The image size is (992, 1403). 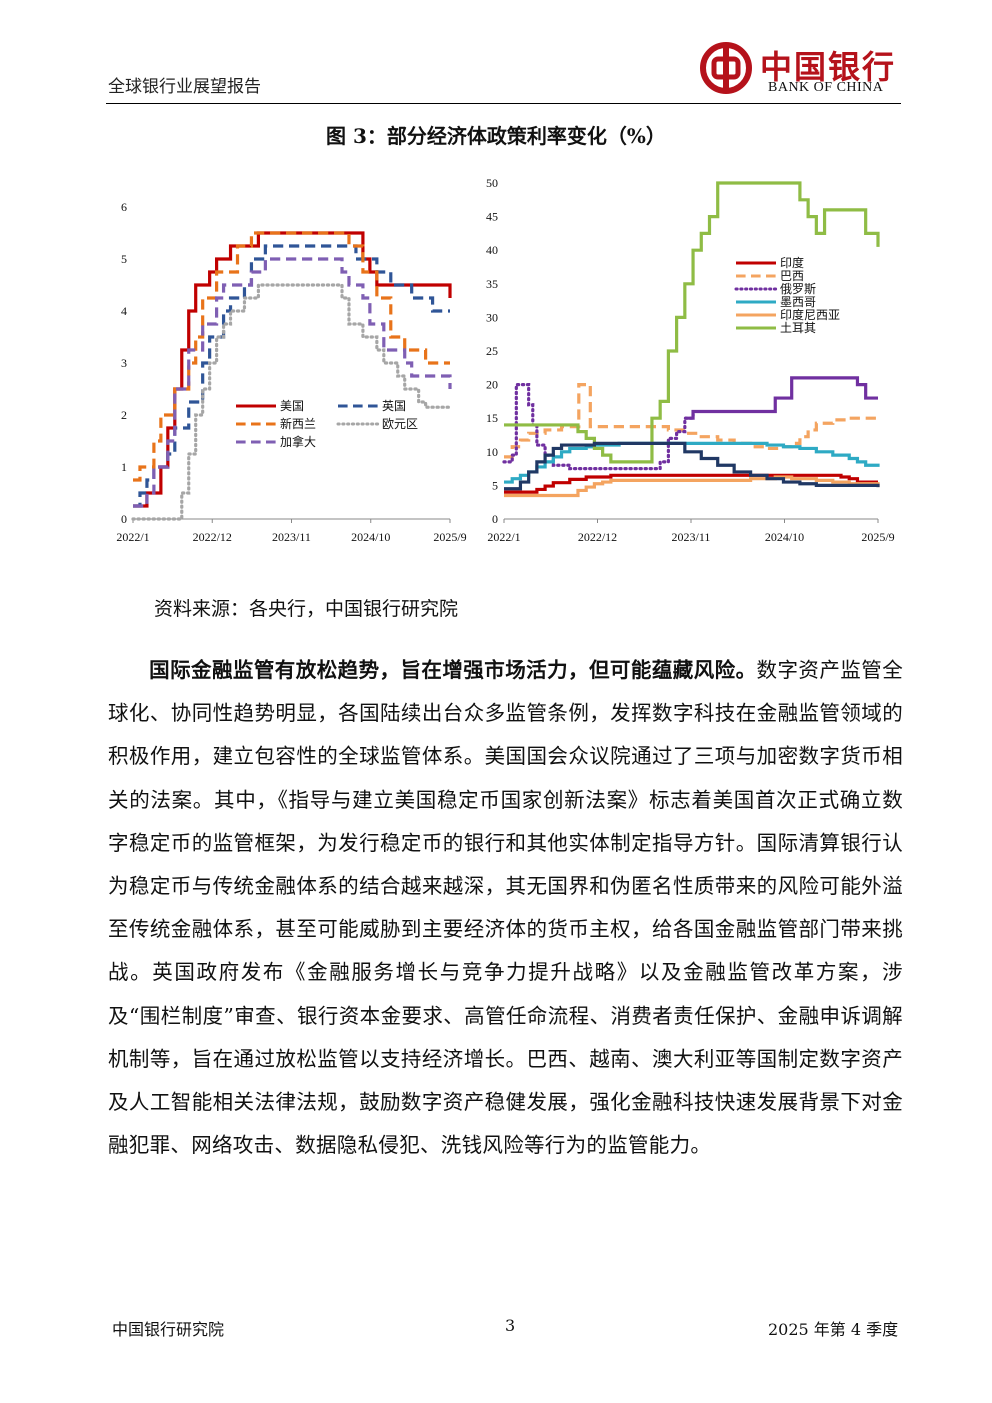 I want to click on y-tick-label: 10, so click(x=492, y=452).